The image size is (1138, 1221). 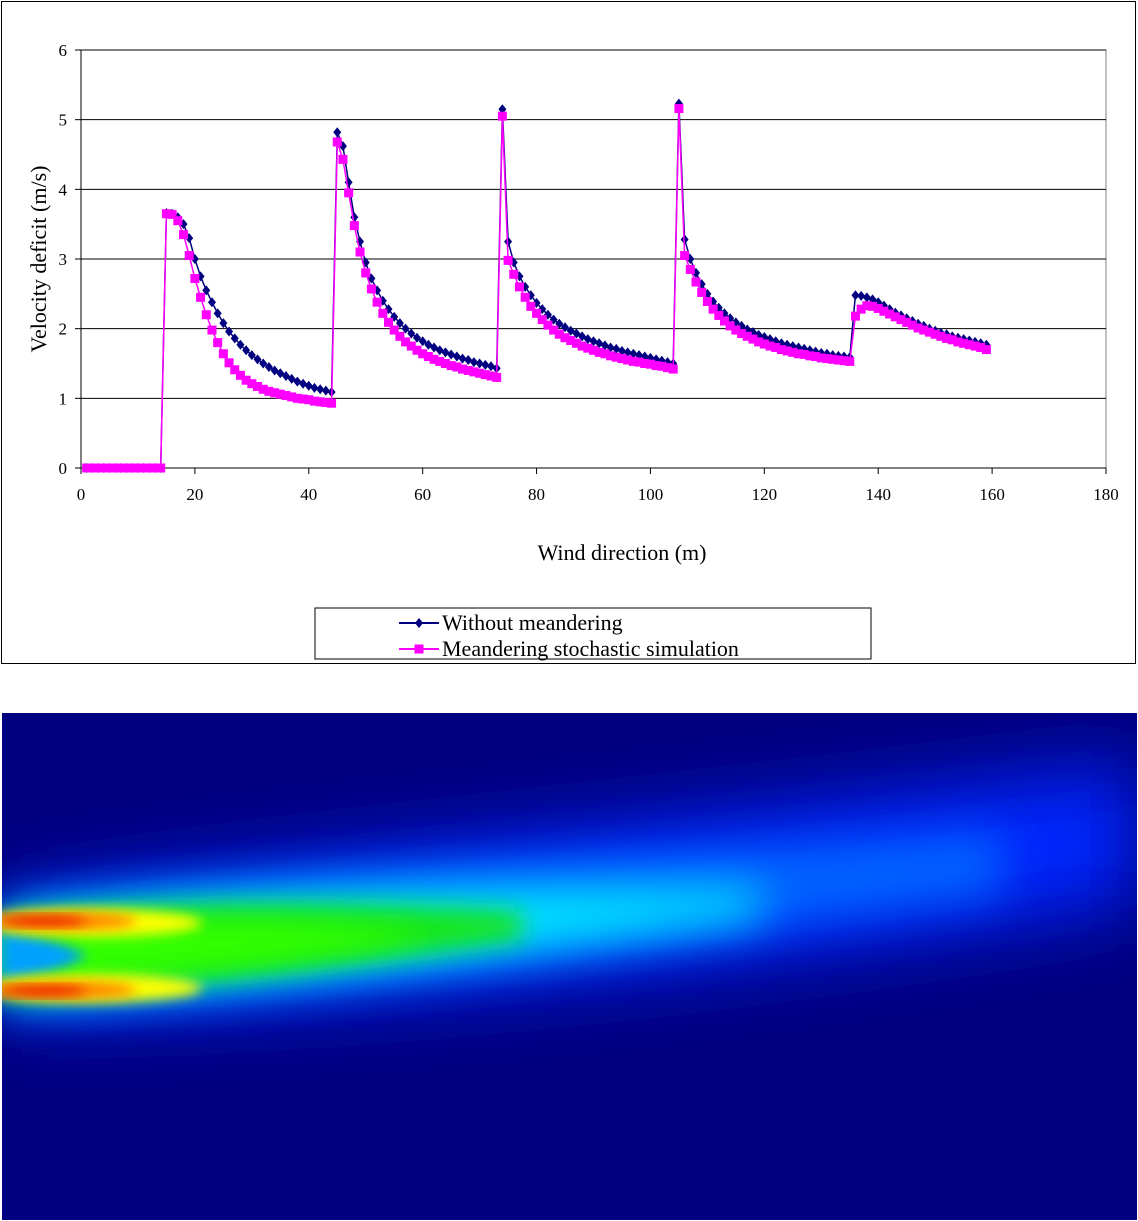 What do you see at coordinates (992, 494) in the screenshot?
I see `x-tick-label: 160` at bounding box center [992, 494].